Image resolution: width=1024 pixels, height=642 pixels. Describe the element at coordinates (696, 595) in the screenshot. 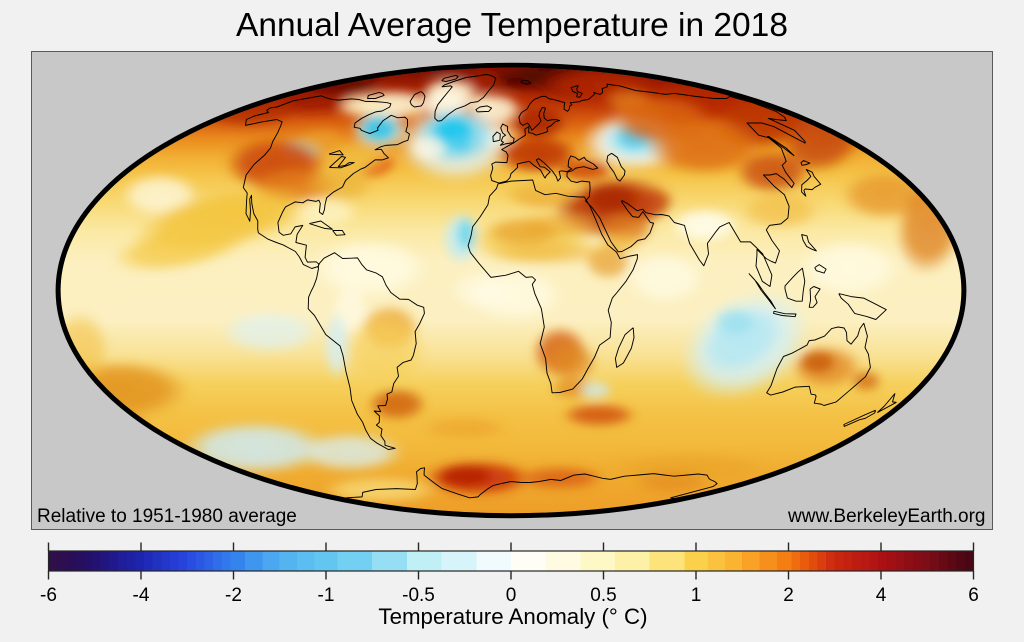

I see `svg-text: 1` at that location.